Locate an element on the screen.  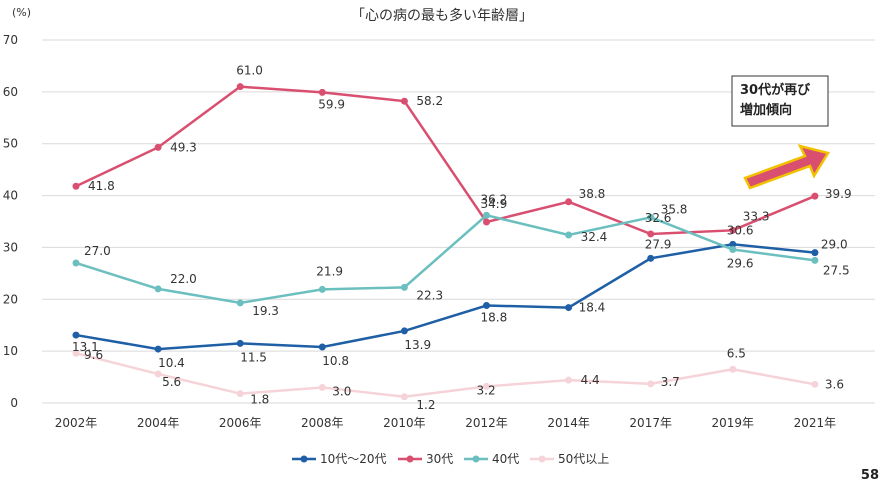
data-label: 9.6 is located at coordinates (93, 355).